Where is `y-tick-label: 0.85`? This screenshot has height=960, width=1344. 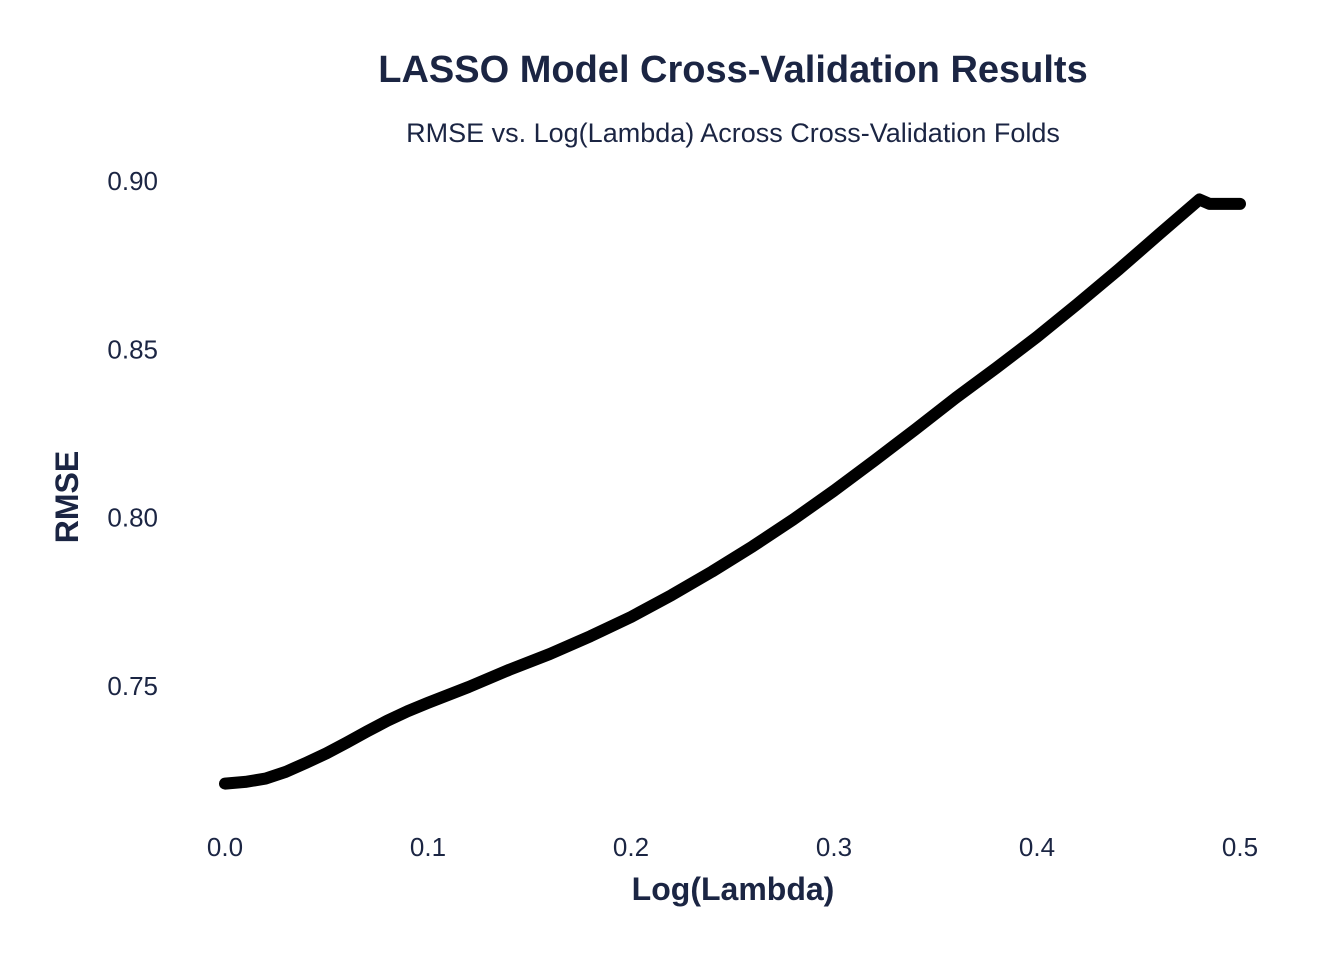
y-tick-label: 0.85 is located at coordinates (132, 349).